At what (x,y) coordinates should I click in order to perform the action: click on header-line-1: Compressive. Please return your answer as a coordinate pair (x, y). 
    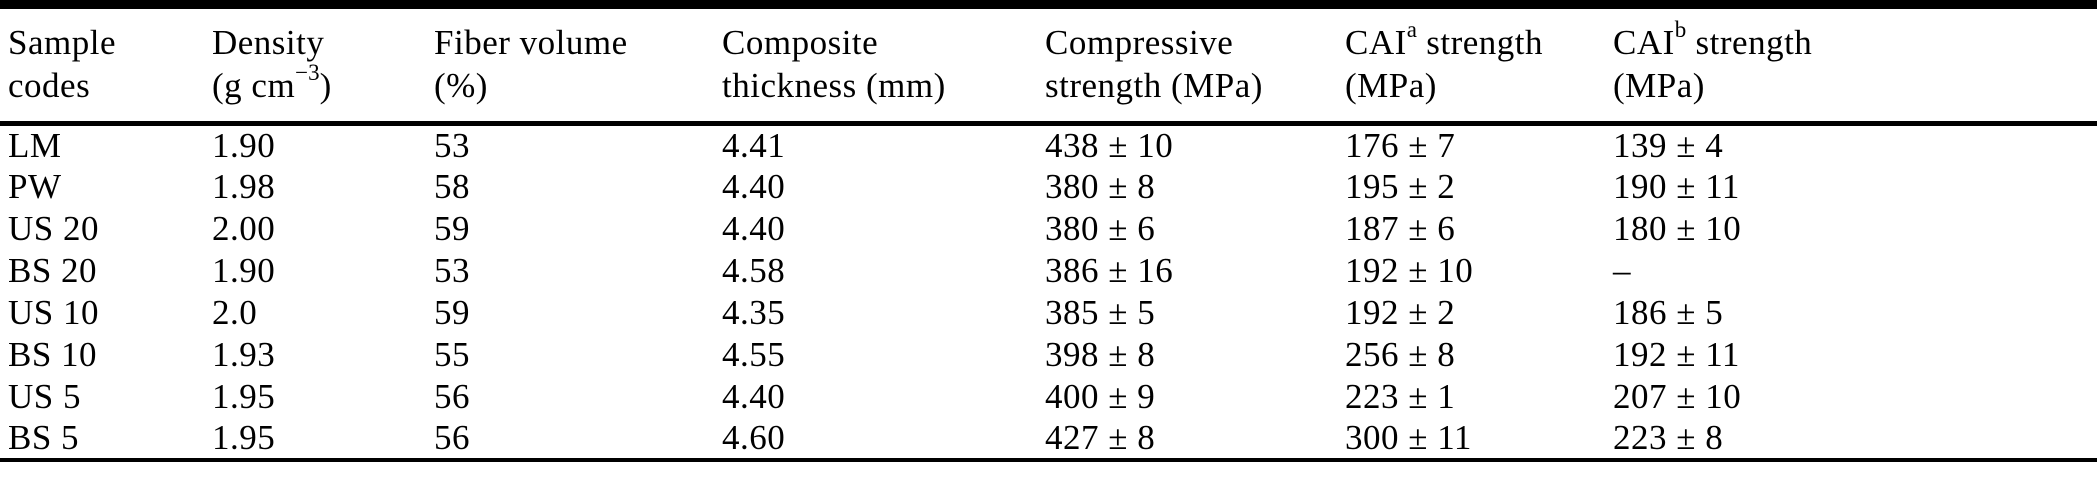
    Looking at the image, I should click on (1139, 42).